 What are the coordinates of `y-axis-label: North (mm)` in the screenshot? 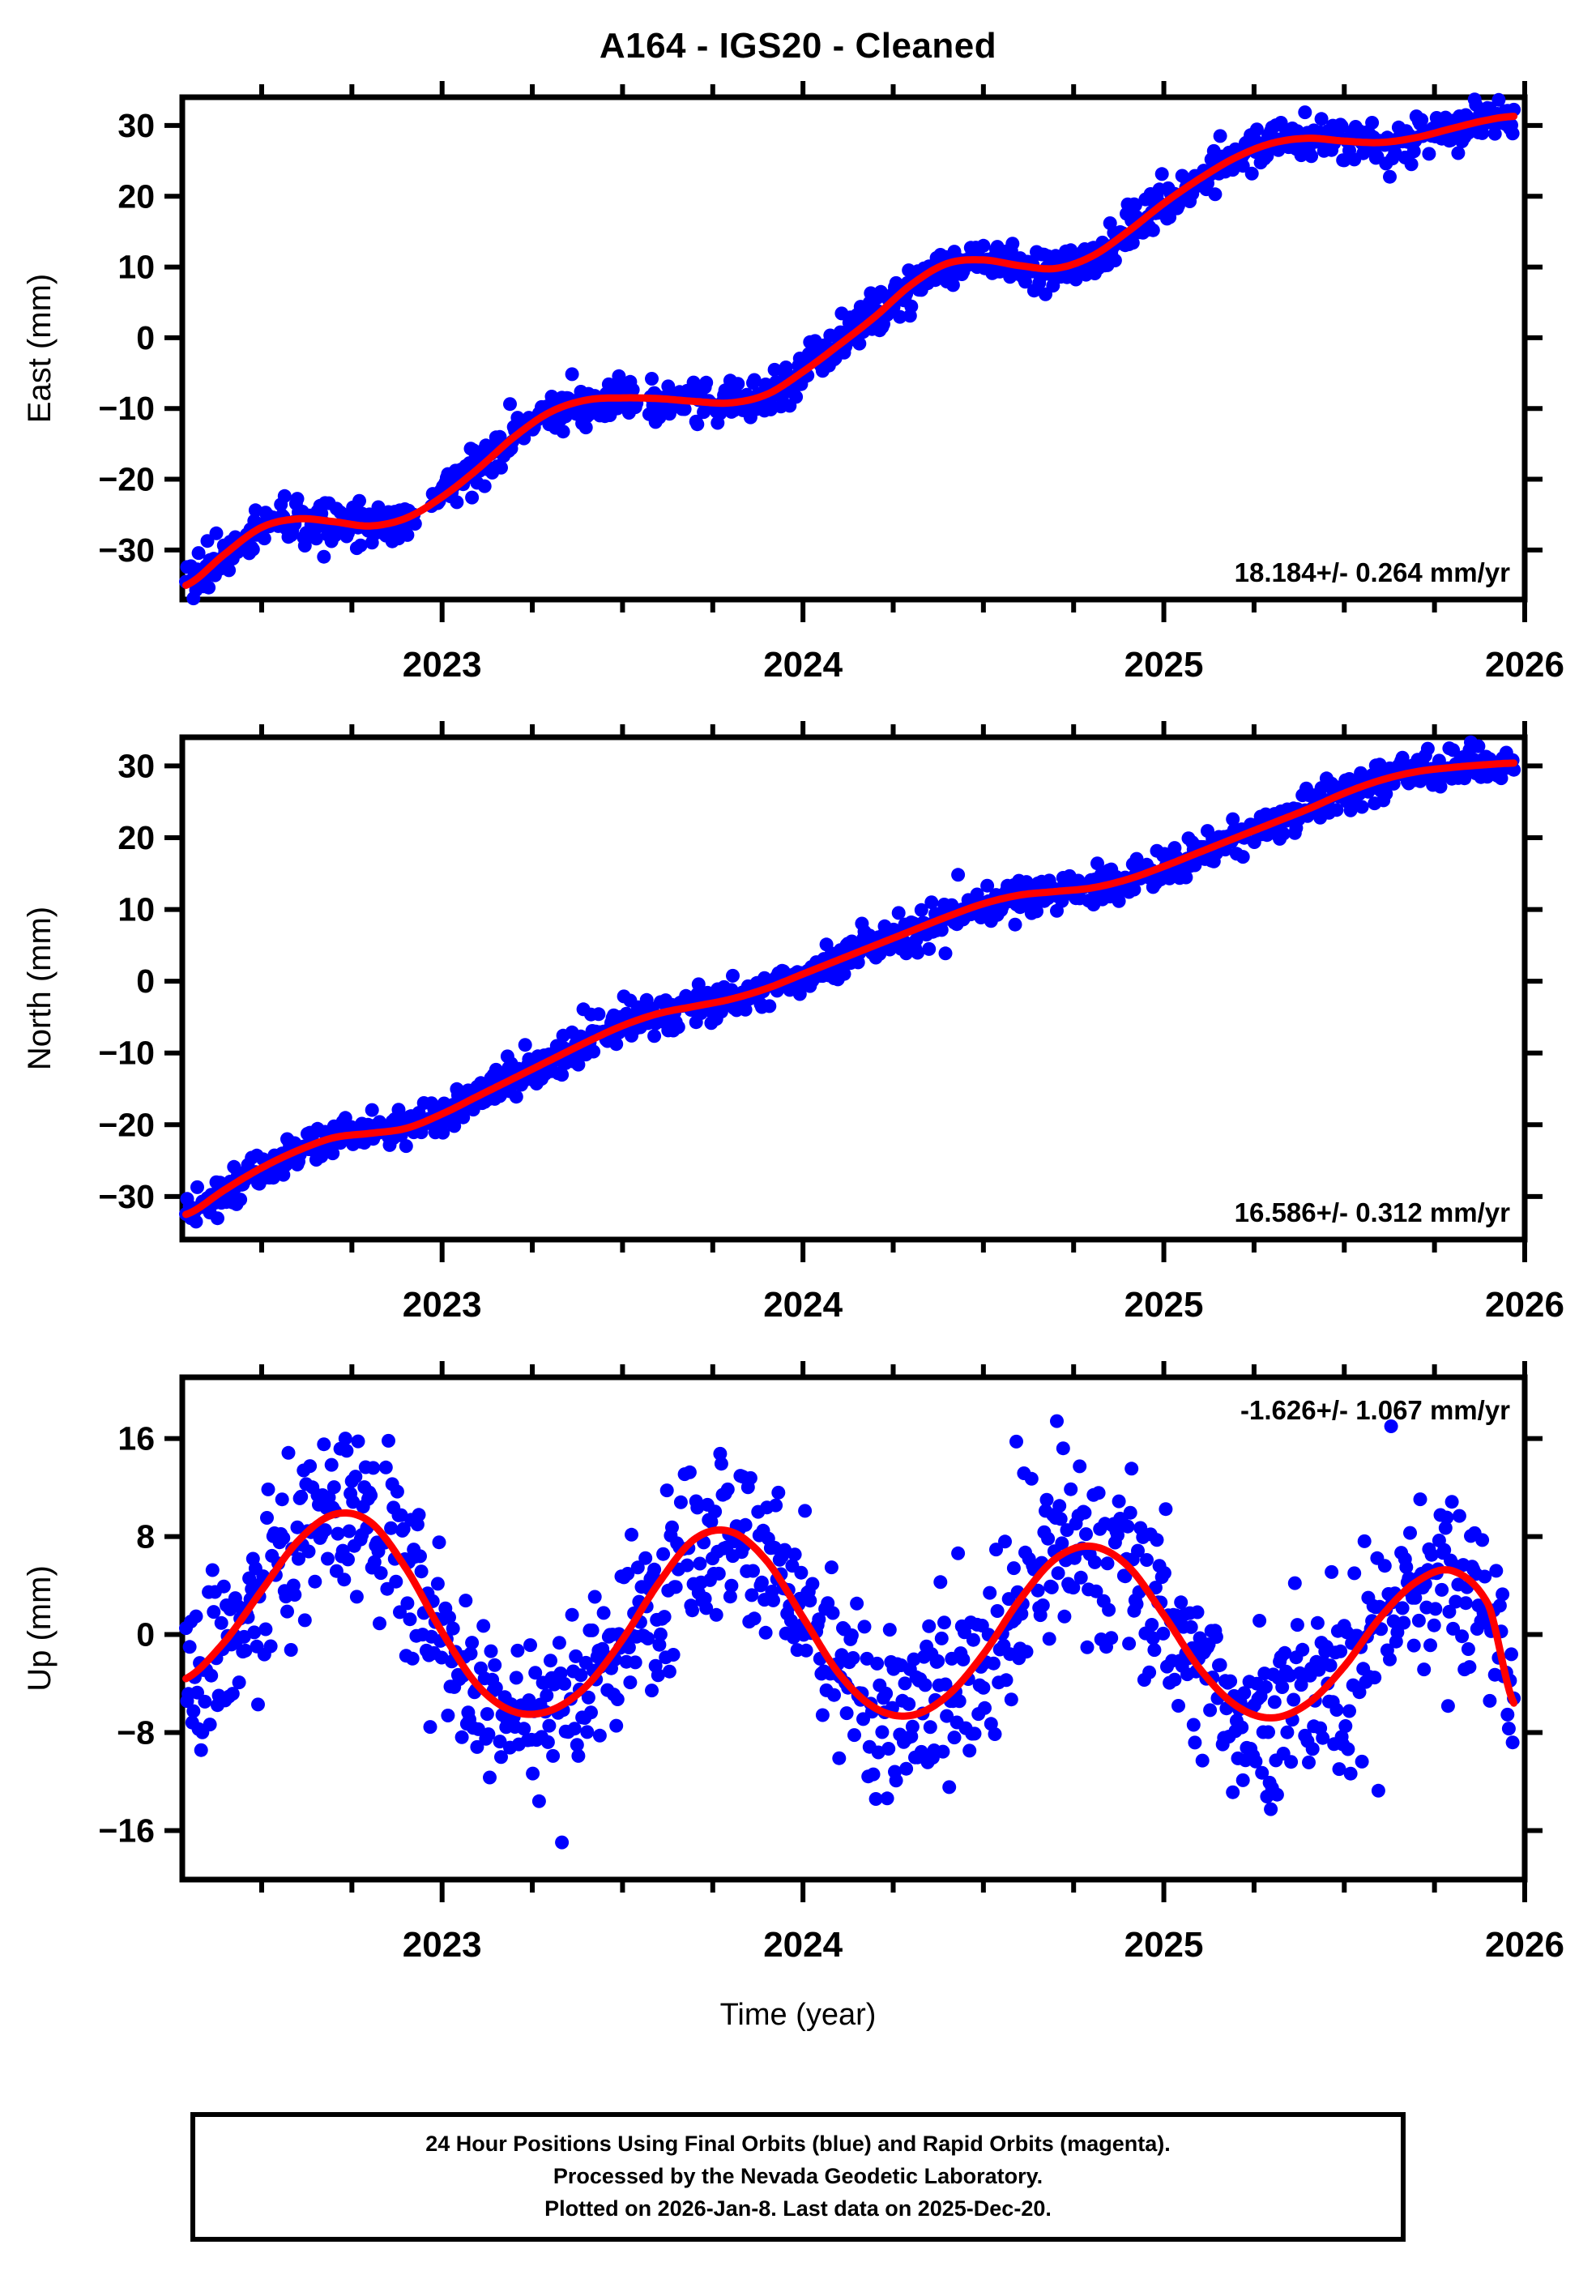 It's located at (40, 989).